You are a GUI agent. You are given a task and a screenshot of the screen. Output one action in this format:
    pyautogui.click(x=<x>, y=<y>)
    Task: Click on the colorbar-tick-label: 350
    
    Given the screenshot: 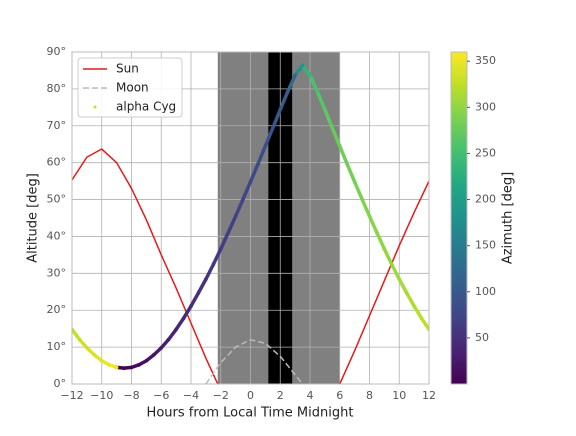 What is the action you would take?
    pyautogui.click(x=485, y=60)
    